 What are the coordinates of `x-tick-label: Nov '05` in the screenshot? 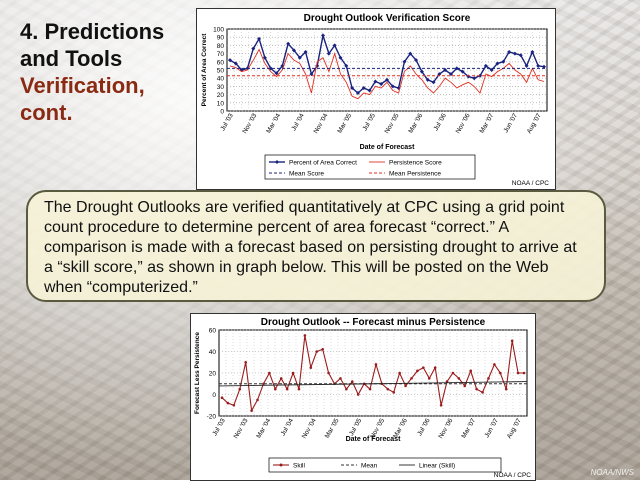 It's located at (392, 123).